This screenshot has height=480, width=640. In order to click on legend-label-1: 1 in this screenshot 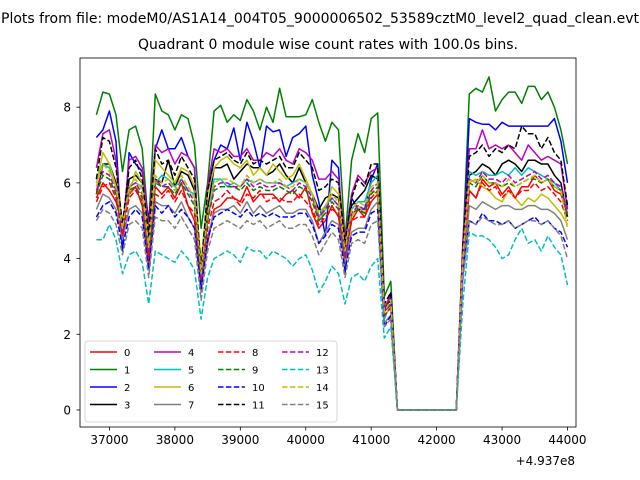, I will do `click(127, 371)`.